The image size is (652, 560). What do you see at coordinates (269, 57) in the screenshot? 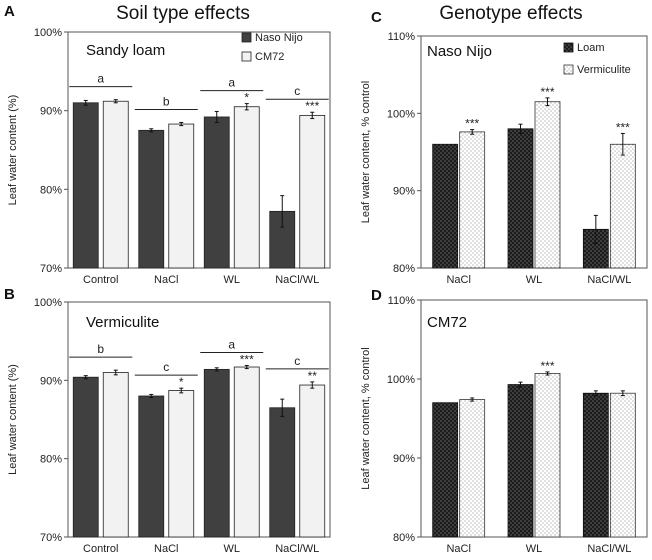
I see `legend-label: CM72` at bounding box center [269, 57].